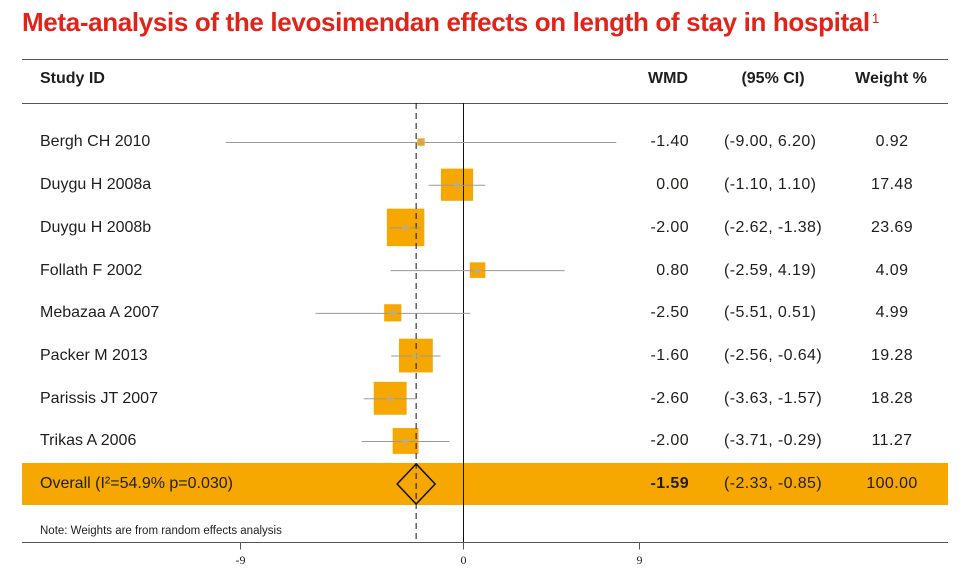 The width and height of the screenshot is (972, 578). I want to click on x-tick-label: -9, so click(240, 560).